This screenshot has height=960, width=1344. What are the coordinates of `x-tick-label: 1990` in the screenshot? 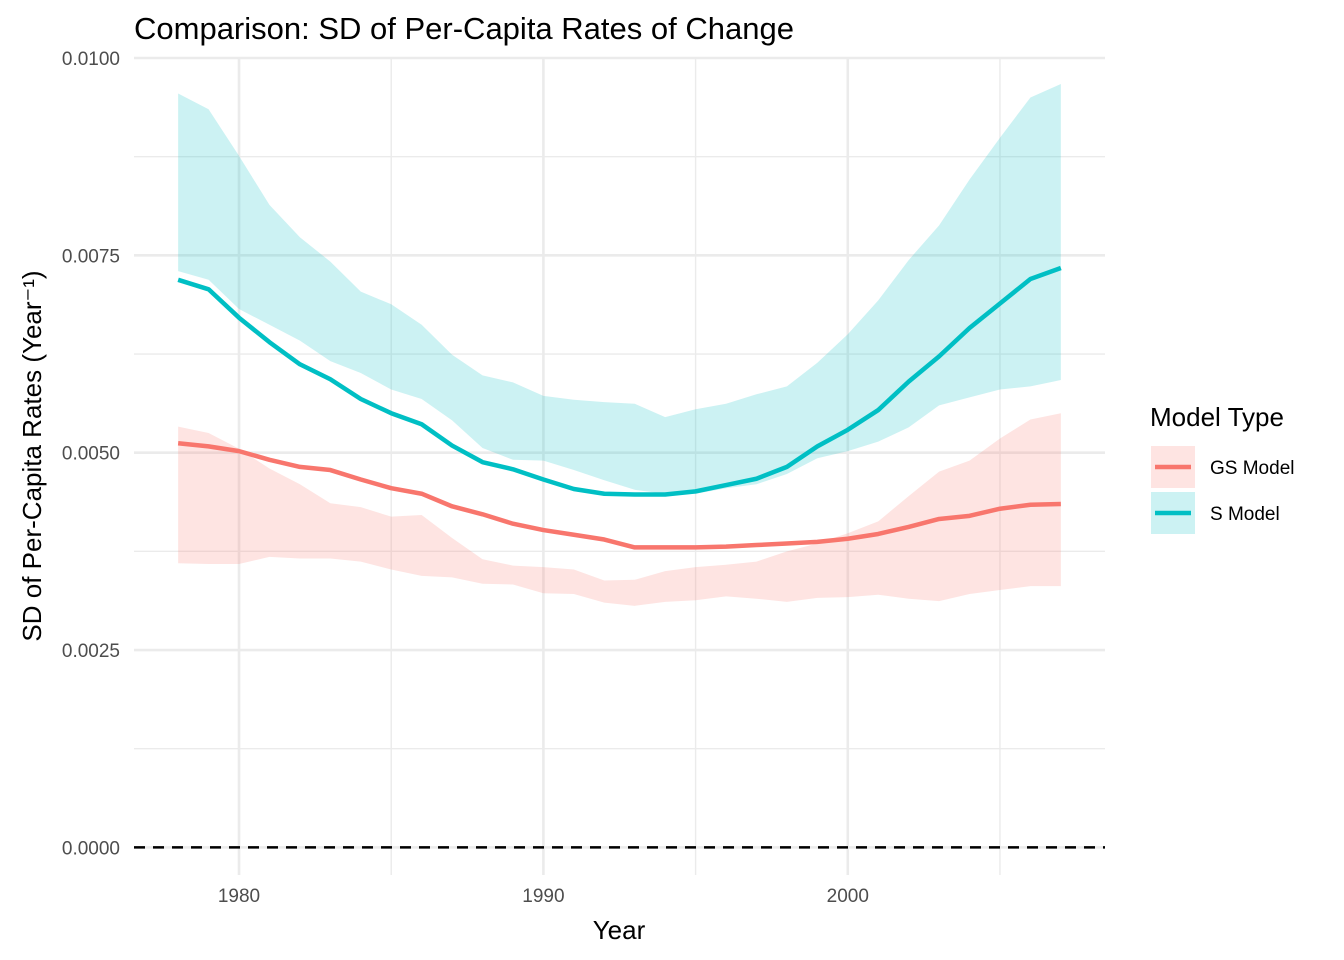 It's located at (543, 896).